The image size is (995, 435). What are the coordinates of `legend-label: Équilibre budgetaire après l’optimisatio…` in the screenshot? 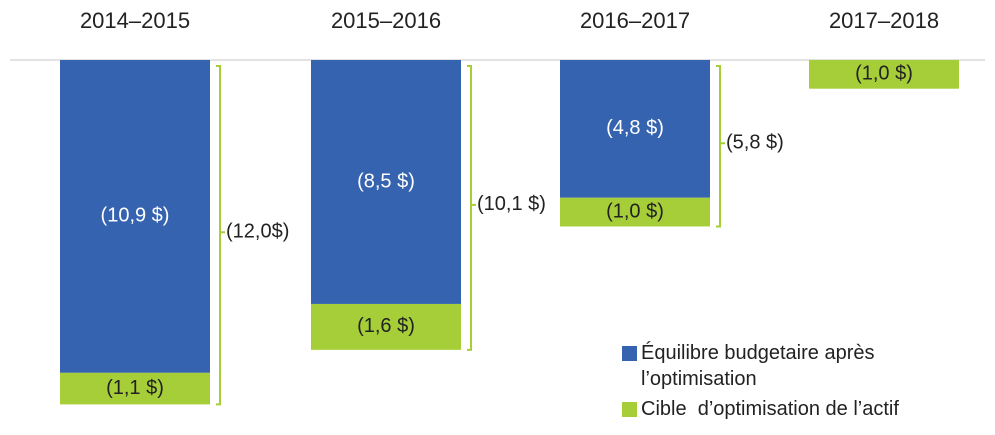 It's located at (761, 366).